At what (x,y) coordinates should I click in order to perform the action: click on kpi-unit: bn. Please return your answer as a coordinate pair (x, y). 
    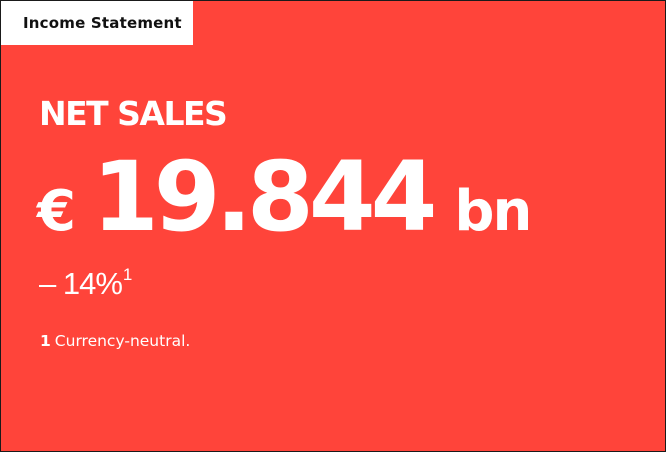
    Looking at the image, I should click on (493, 211).